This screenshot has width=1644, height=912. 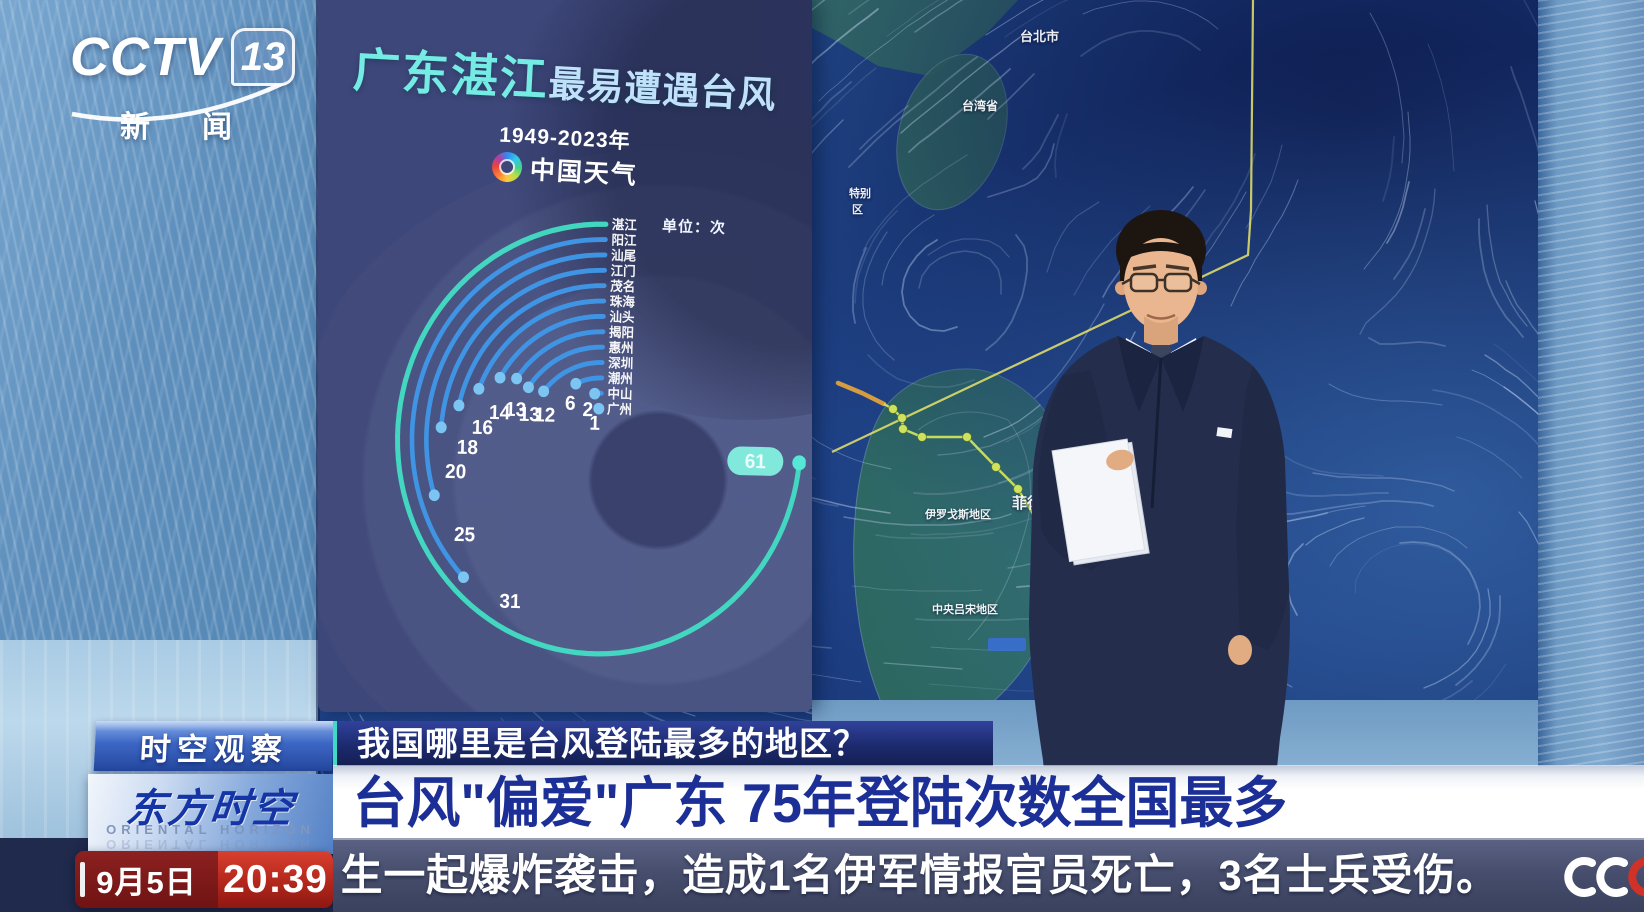 What do you see at coordinates (202, 127) in the screenshot?
I see `channel-subtitle: 新闻` at bounding box center [202, 127].